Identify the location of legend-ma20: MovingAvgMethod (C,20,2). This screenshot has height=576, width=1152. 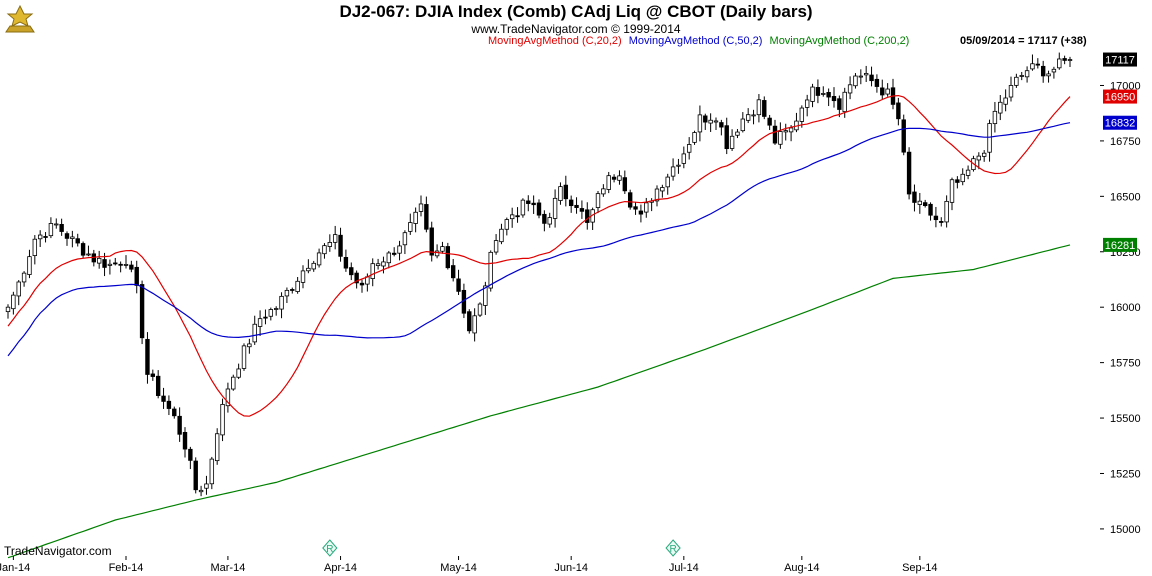
(555, 41).